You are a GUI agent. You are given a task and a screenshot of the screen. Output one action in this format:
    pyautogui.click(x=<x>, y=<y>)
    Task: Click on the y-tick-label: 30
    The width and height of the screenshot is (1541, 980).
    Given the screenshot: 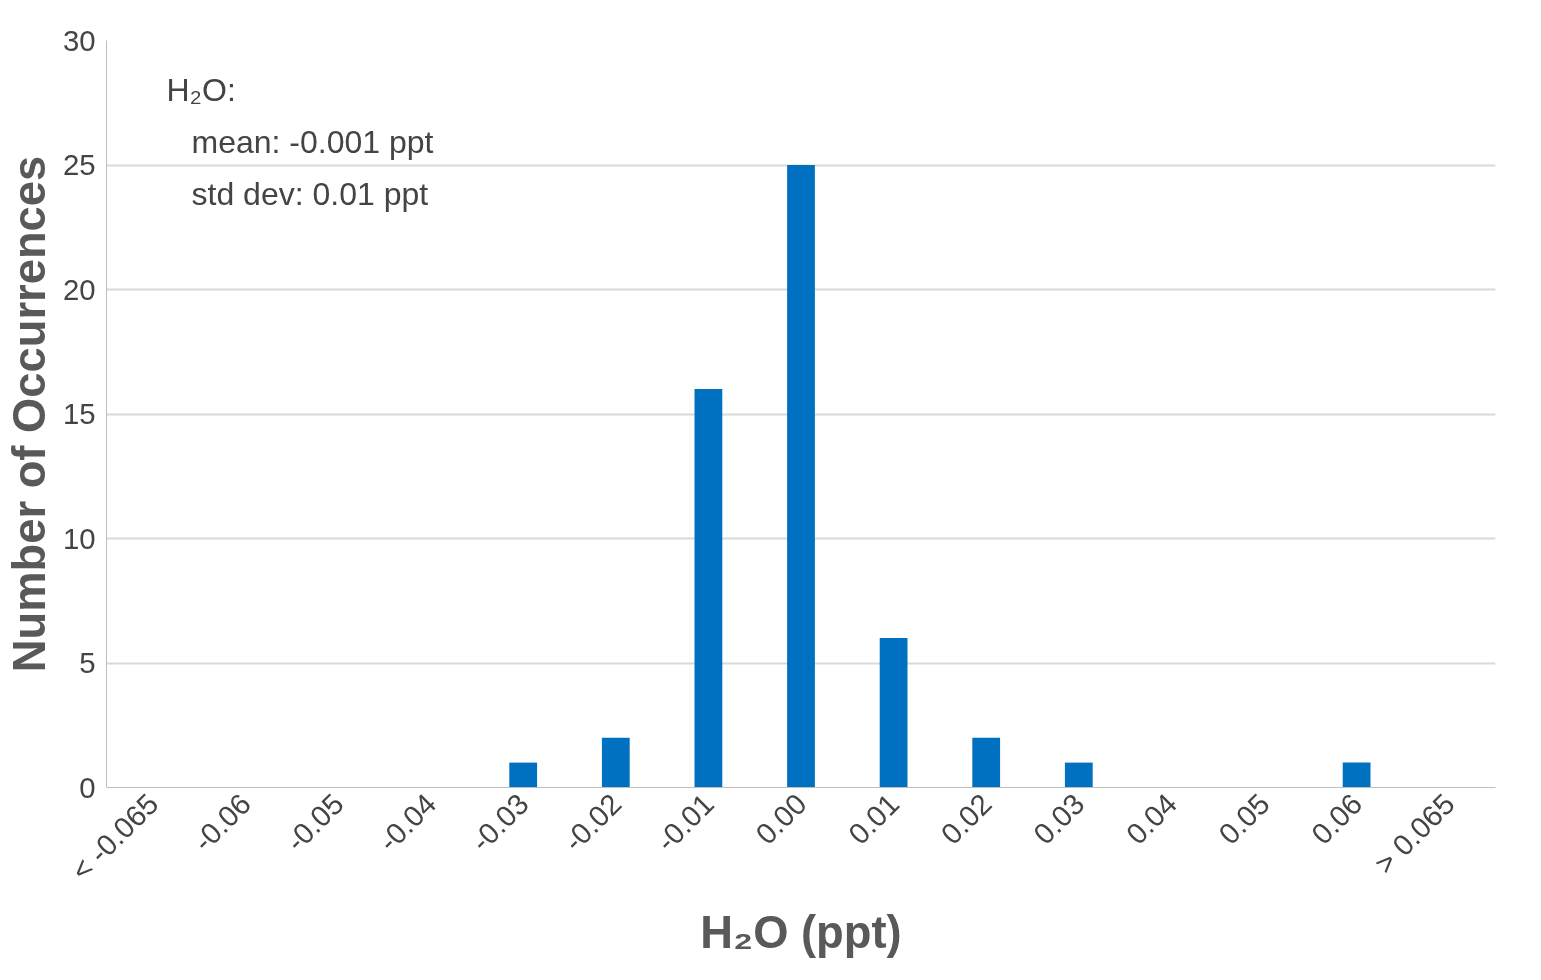 What is the action you would take?
    pyautogui.click(x=79, y=40)
    